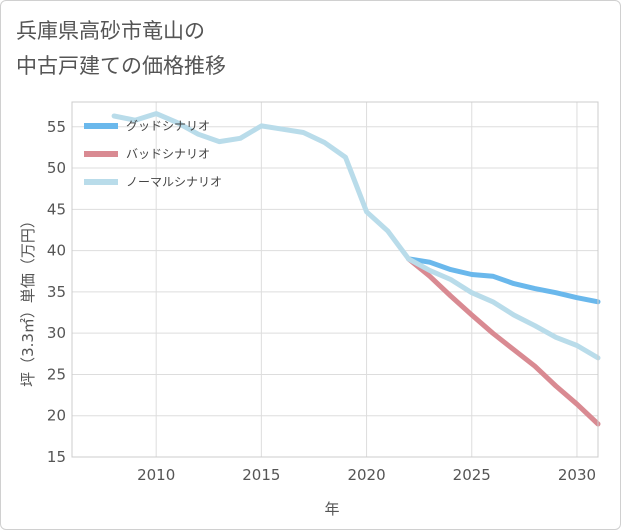  What do you see at coordinates (56, 209) in the screenshot?
I see `y-tick-label: 45` at bounding box center [56, 209].